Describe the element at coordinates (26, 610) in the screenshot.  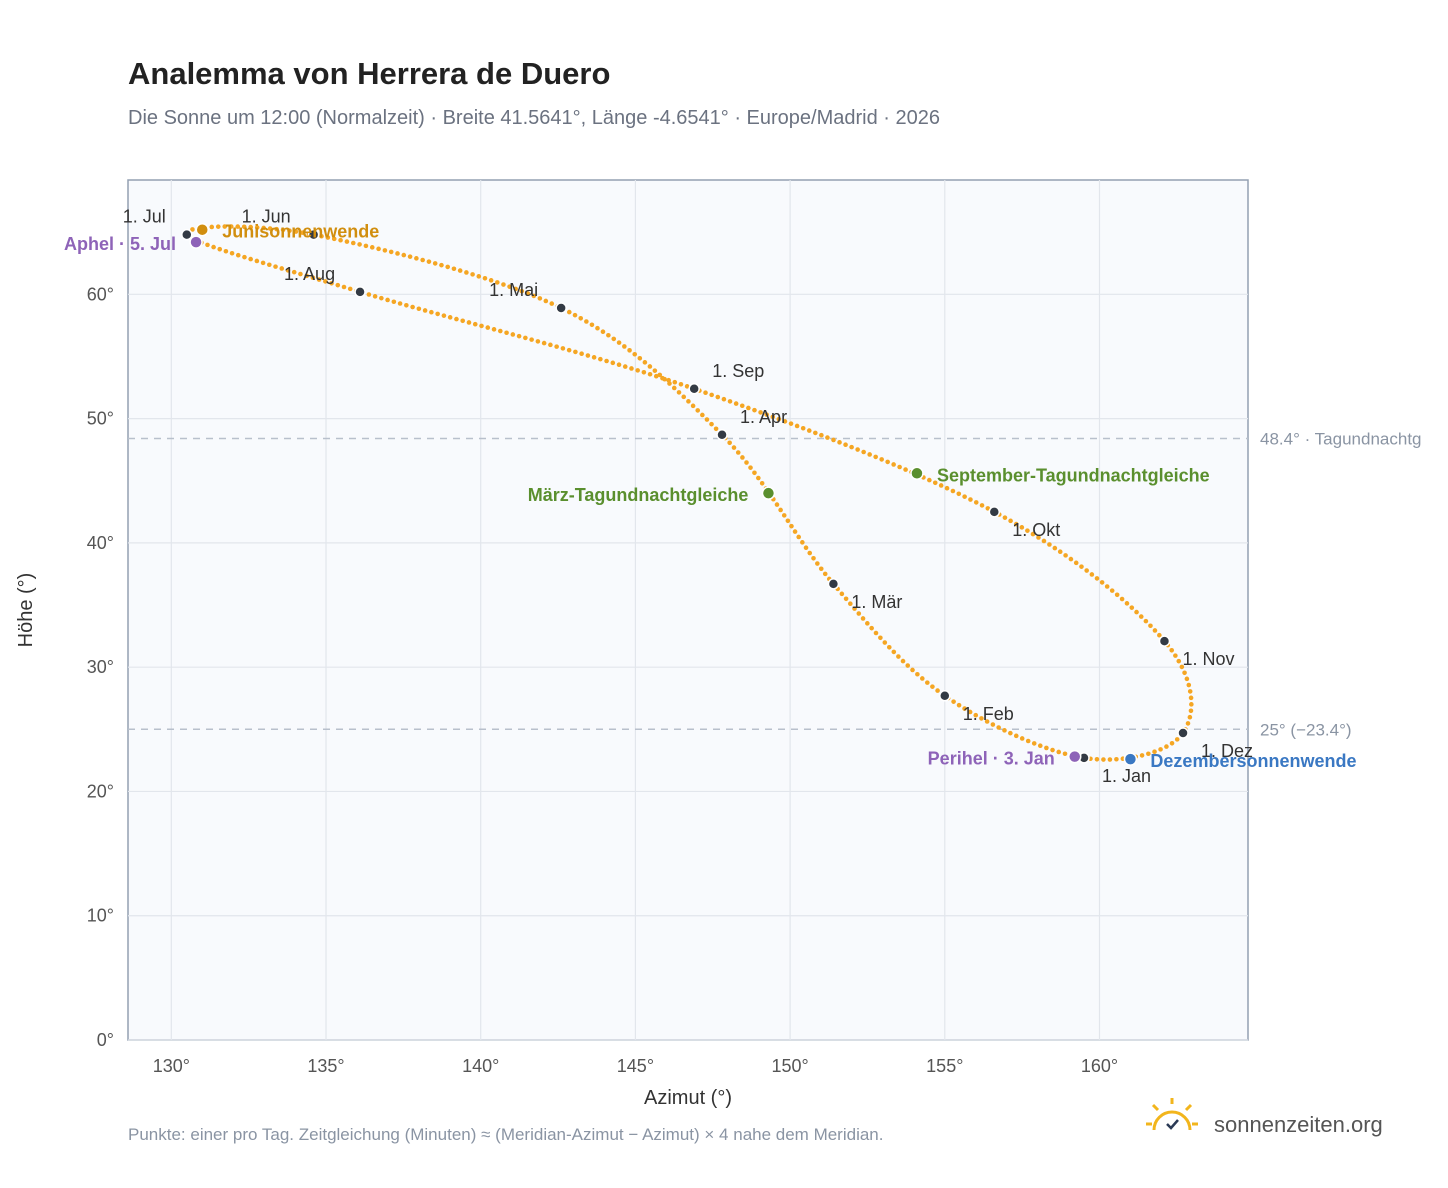
I see `y-axis-label: Höhe (°)` at that location.